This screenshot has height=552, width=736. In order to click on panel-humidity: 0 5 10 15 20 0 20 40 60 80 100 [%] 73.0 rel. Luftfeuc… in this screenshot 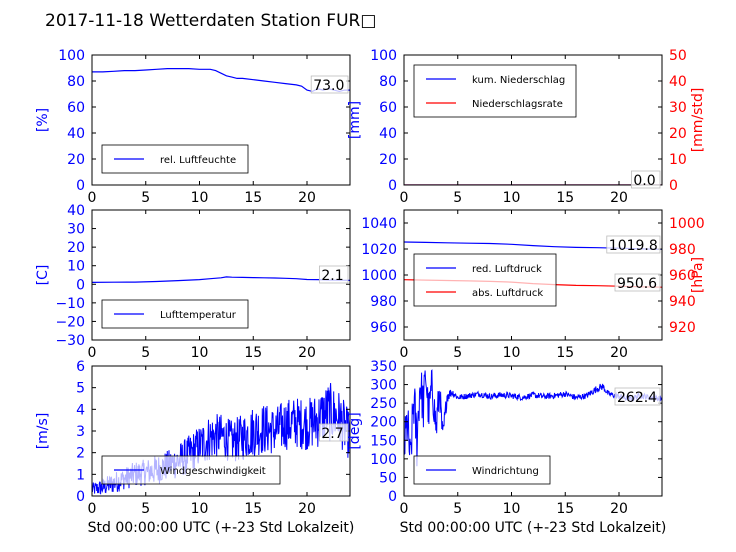, I will do `click(193, 127)`.